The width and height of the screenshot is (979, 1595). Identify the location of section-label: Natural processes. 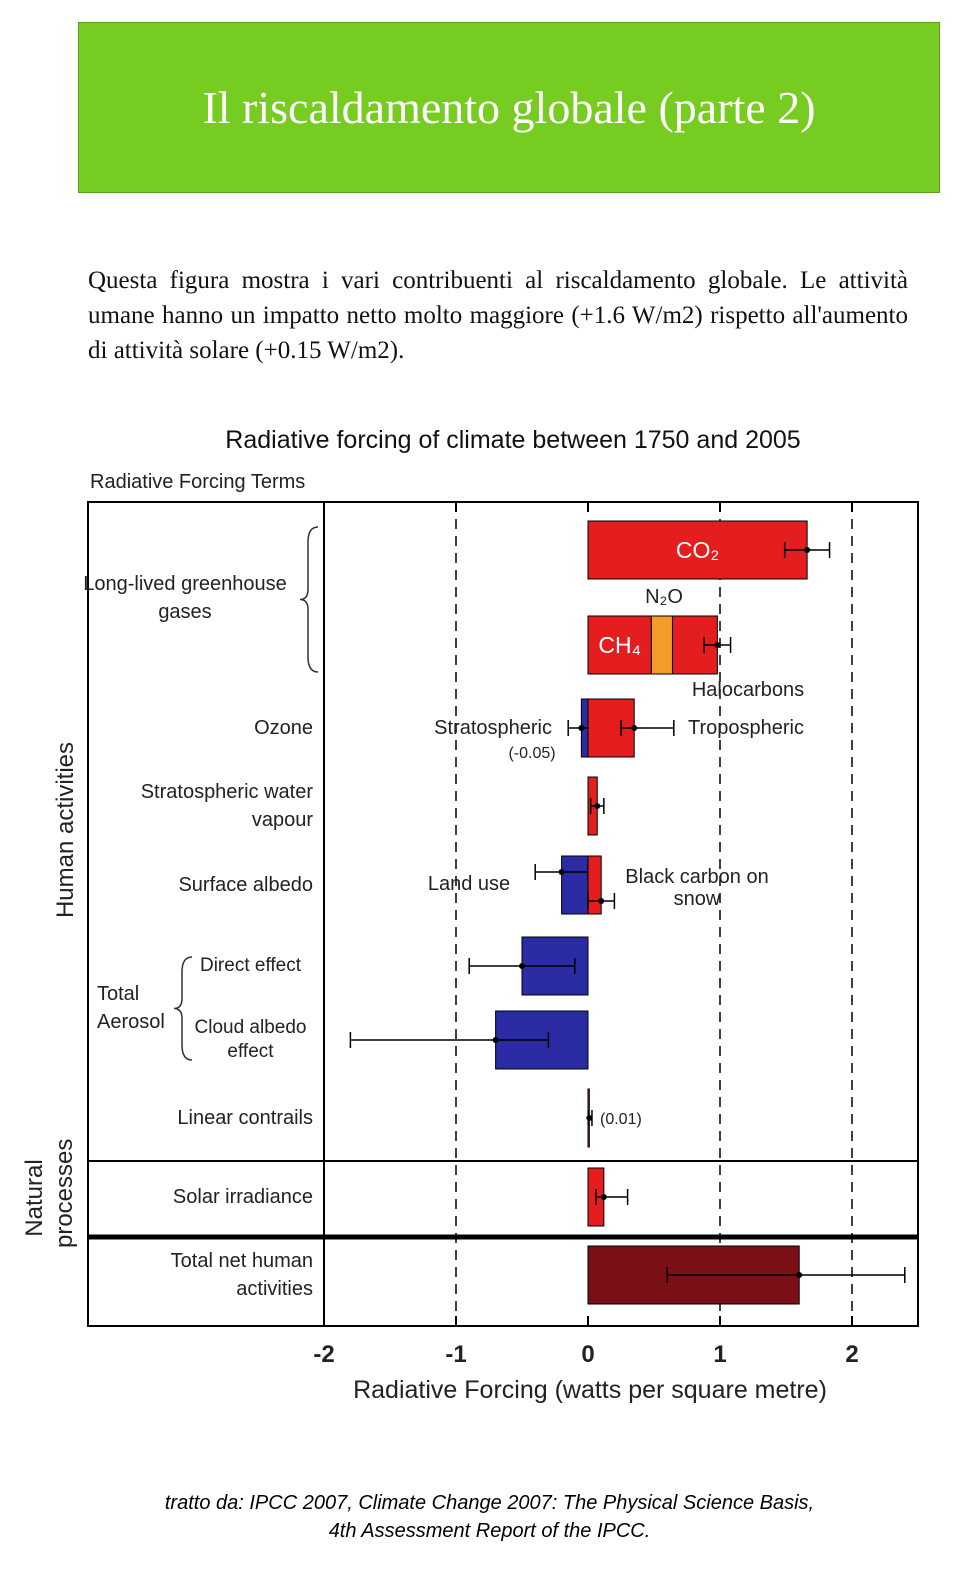
(49, 1193).